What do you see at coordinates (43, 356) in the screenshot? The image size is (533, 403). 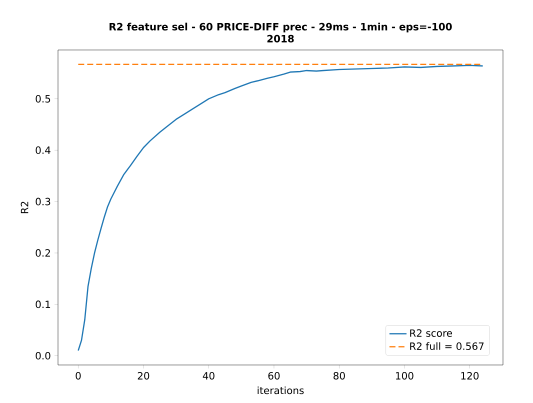 I see `y-tick-label: 0.0` at bounding box center [43, 356].